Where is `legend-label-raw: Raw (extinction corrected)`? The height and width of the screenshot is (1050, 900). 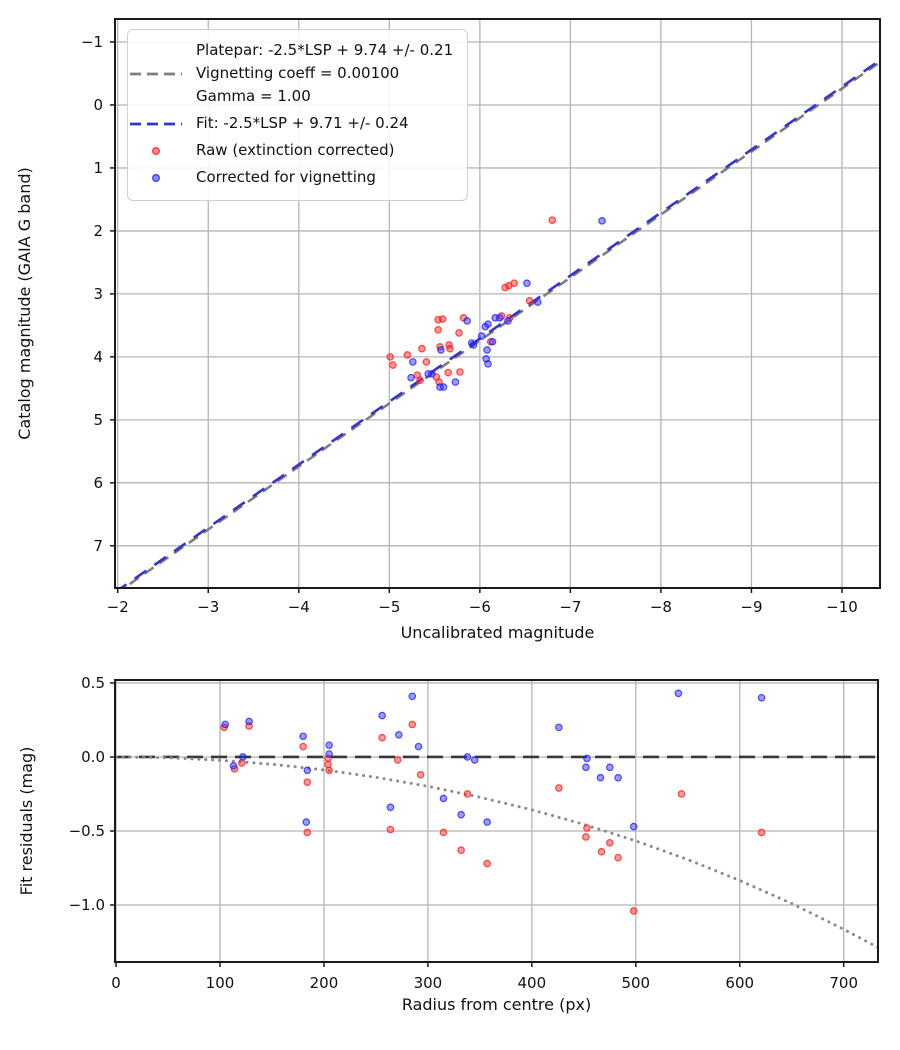
legend-label-raw: Raw (extinction corrected) is located at coordinates (295, 150).